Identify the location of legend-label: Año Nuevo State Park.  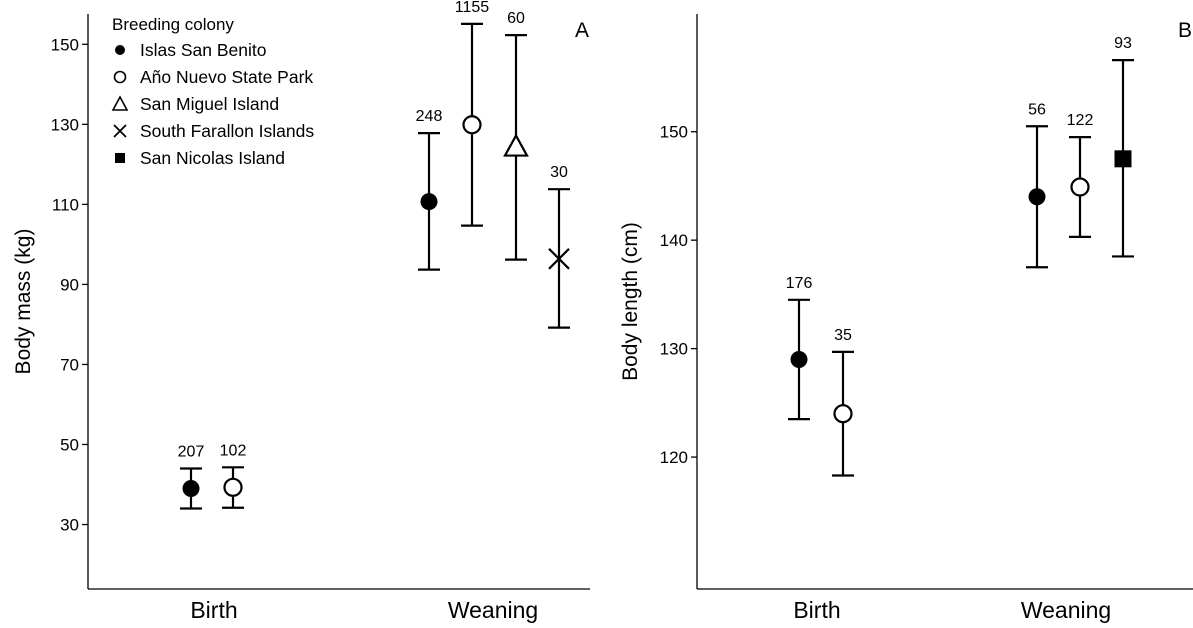
(226, 77).